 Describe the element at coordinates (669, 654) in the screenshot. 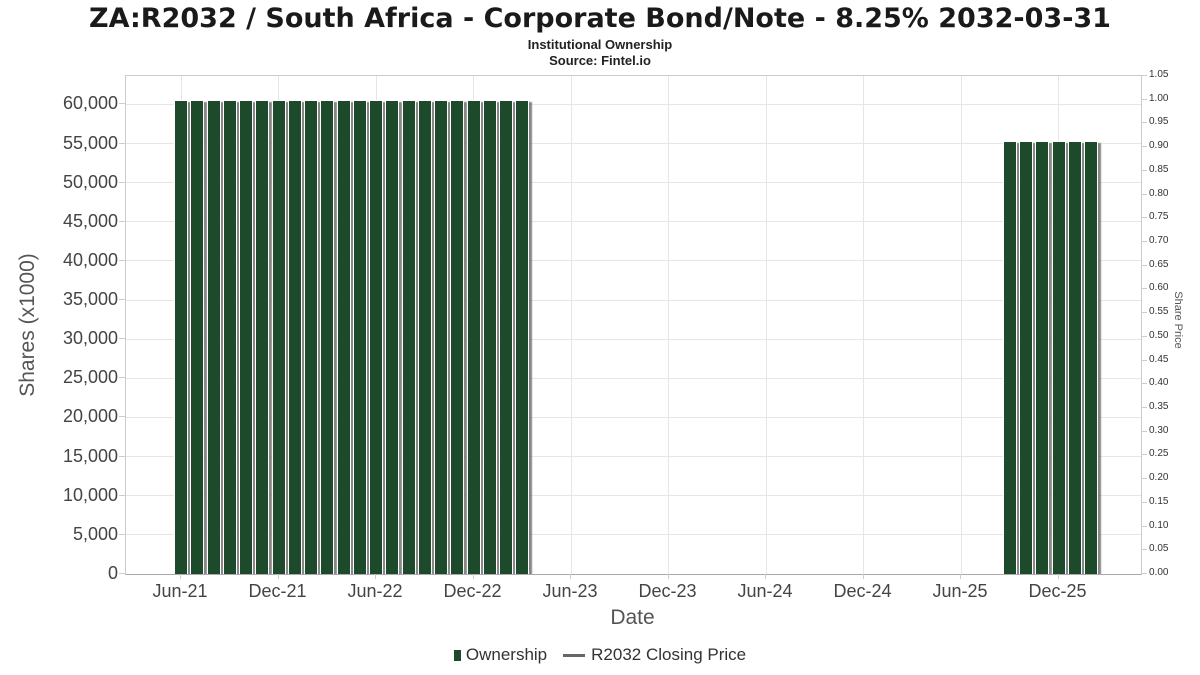

I see `legend-label-closing-price: R2032 Closing Price` at that location.